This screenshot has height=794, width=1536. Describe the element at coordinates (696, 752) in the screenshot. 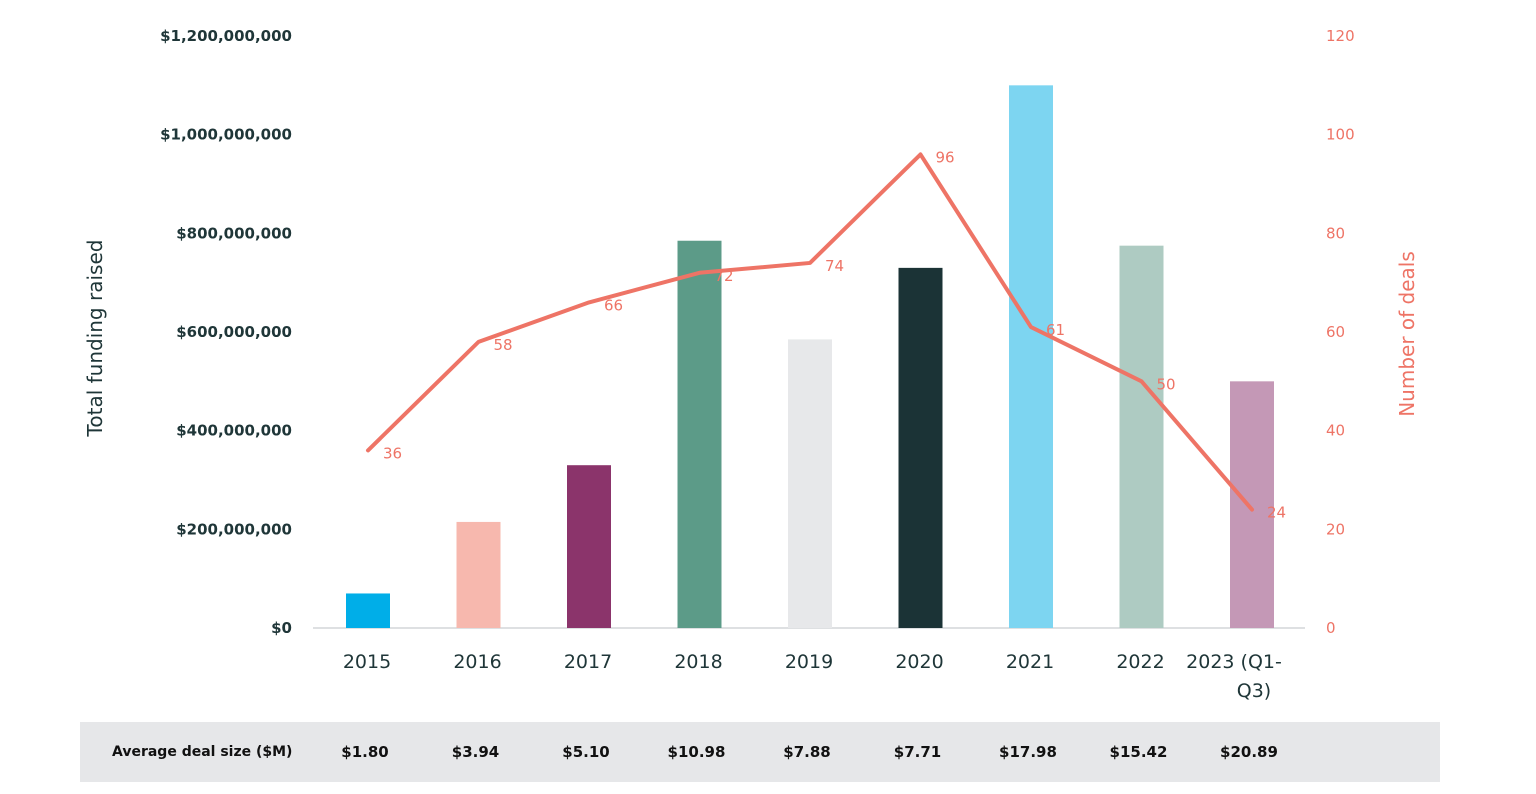

I see `average-deal-size-value: $10.98` at that location.